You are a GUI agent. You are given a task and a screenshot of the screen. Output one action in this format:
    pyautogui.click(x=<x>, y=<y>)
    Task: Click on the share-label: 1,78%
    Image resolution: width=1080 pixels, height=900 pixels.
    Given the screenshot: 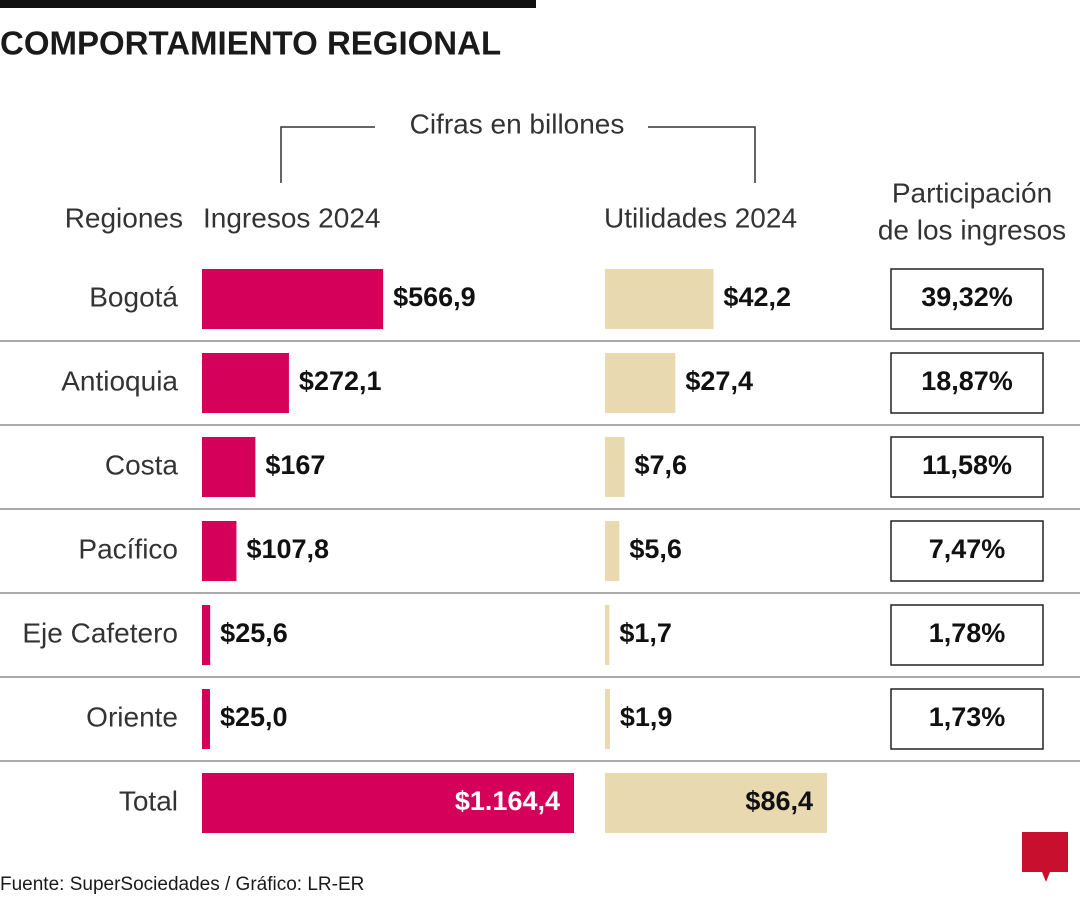 What is the action you would take?
    pyautogui.click(x=967, y=633)
    